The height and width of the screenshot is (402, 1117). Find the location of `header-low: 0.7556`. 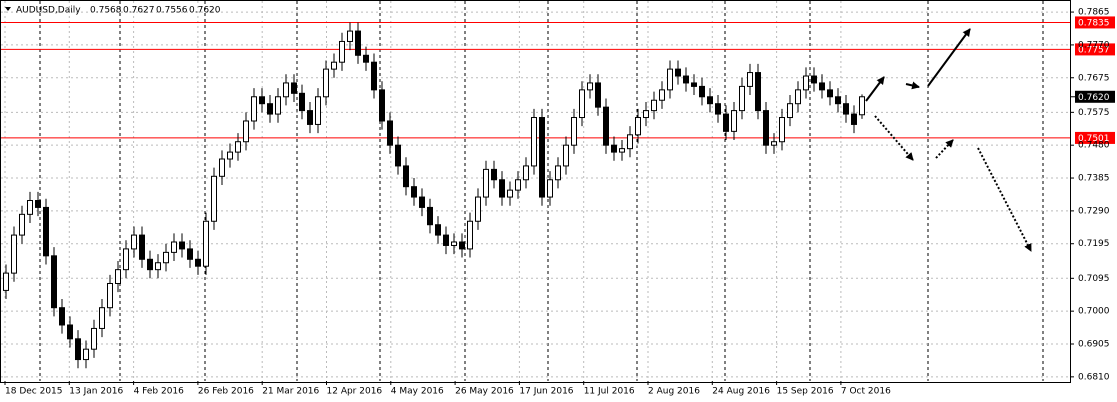

header-low: 0.7556 is located at coordinates (172, 11).